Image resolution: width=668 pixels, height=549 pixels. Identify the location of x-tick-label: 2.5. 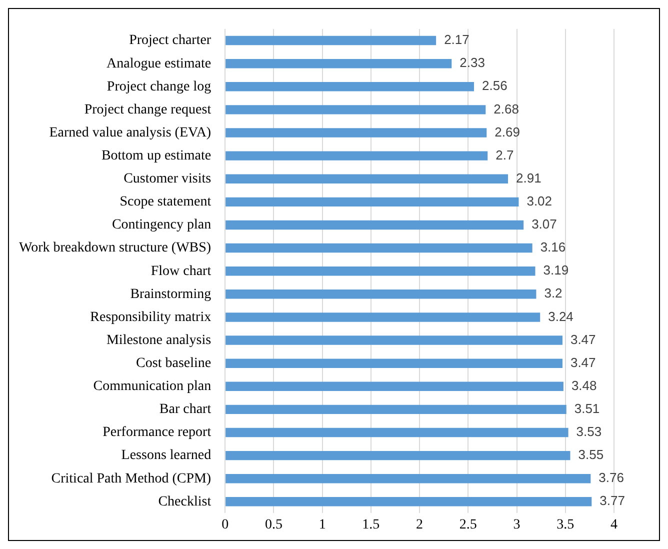
(468, 524).